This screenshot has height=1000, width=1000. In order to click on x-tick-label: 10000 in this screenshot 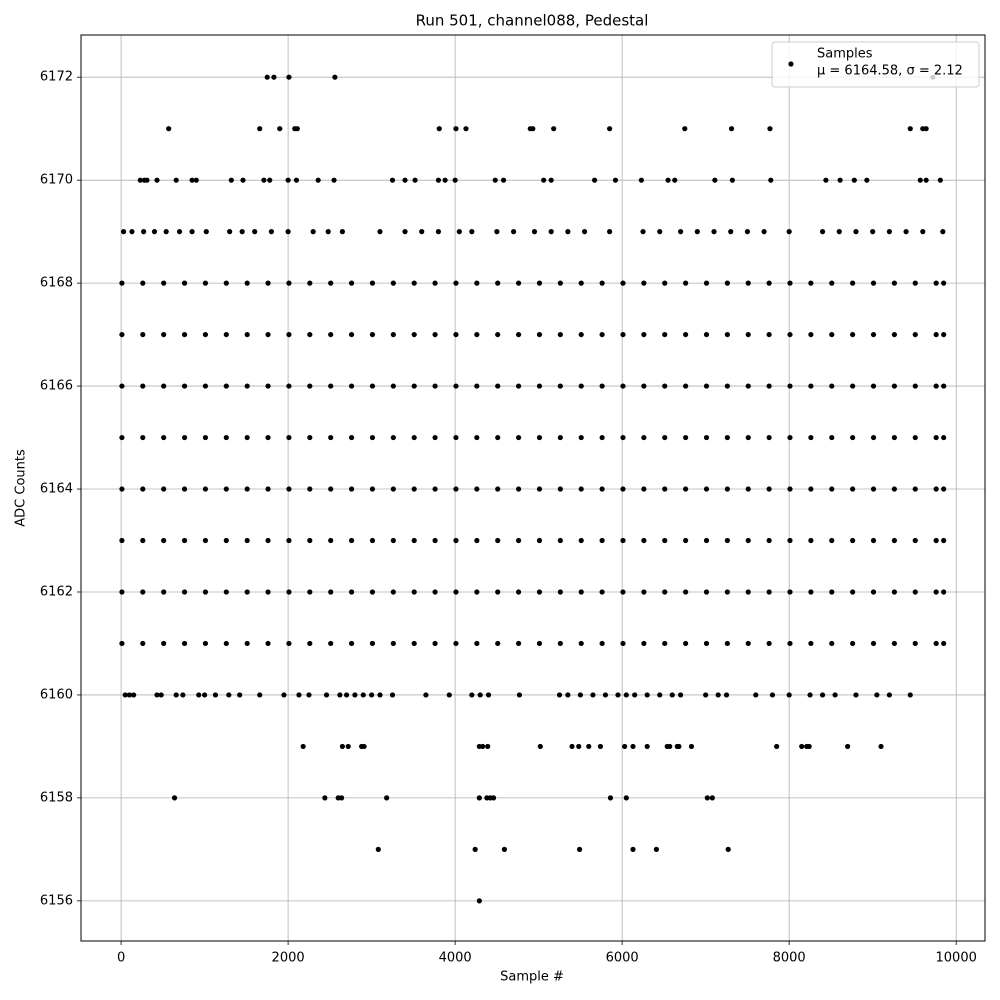, I will do `click(956, 958)`.